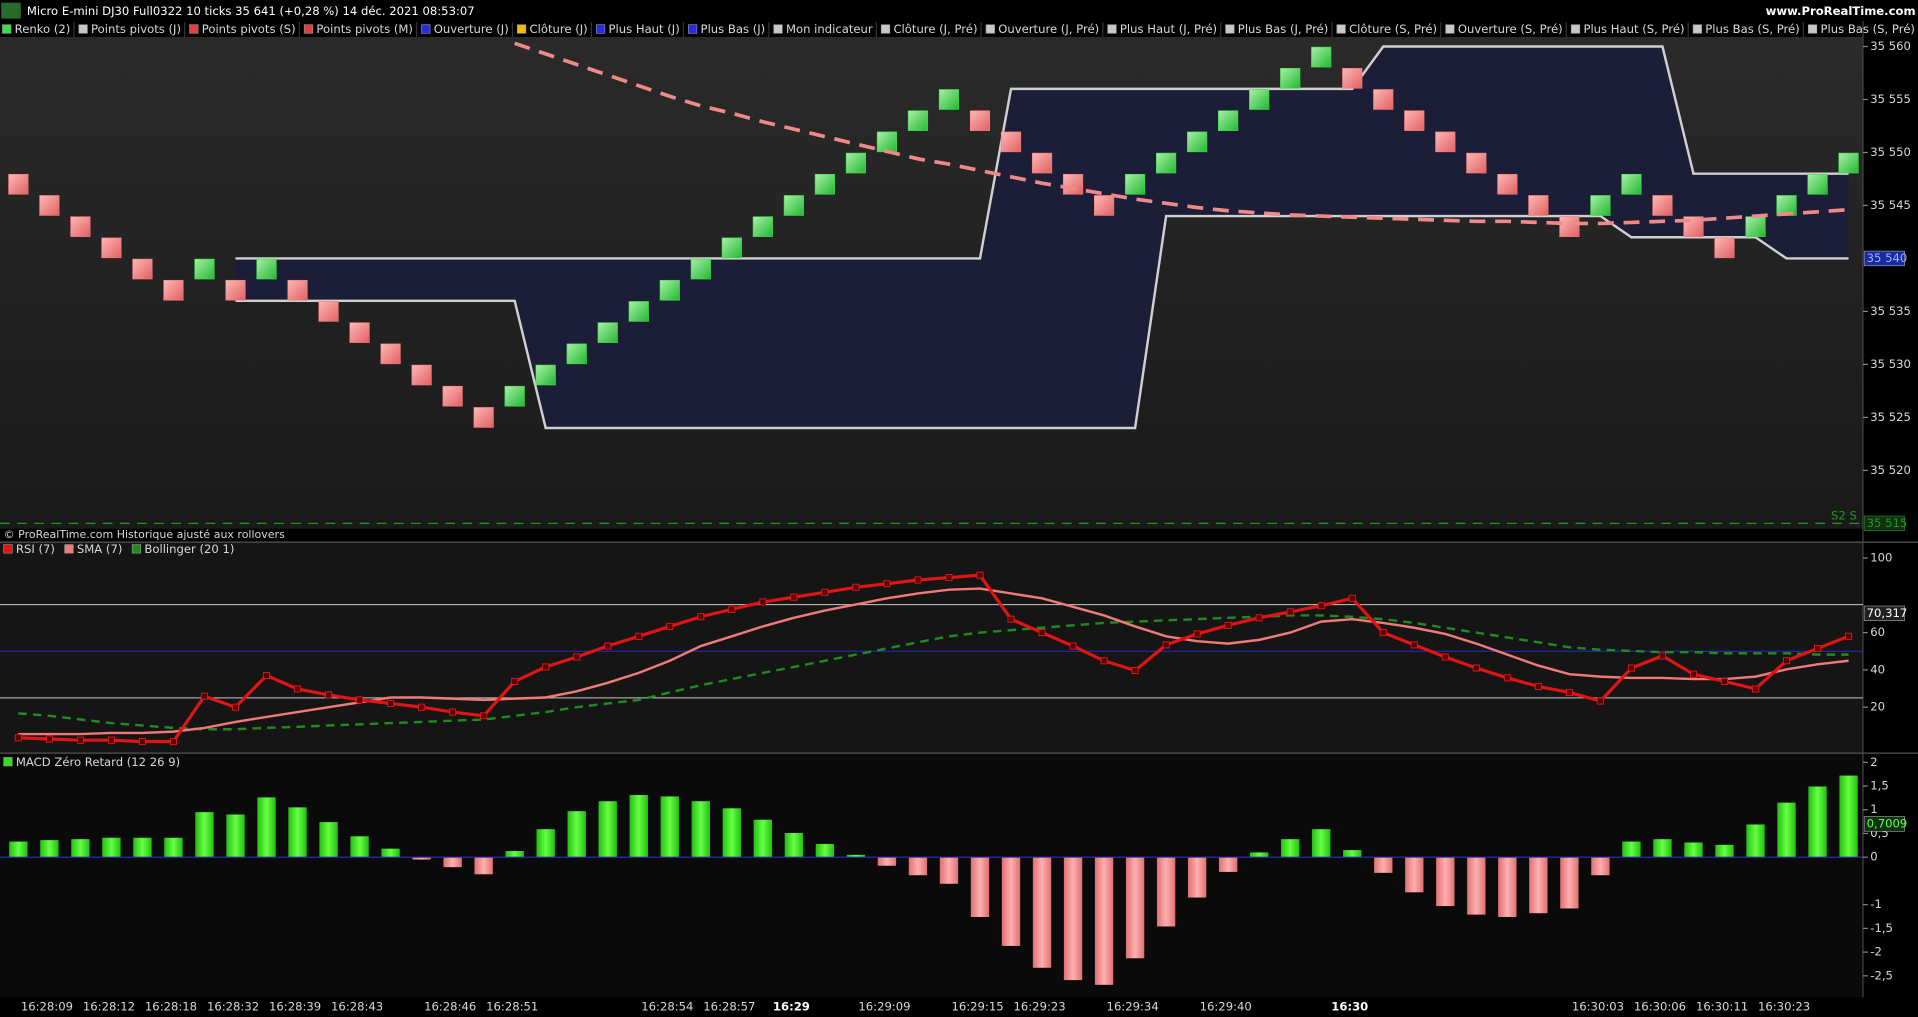 The image size is (1918, 1017). I want to click on x-tick-label: 16:28:18, so click(171, 1006).